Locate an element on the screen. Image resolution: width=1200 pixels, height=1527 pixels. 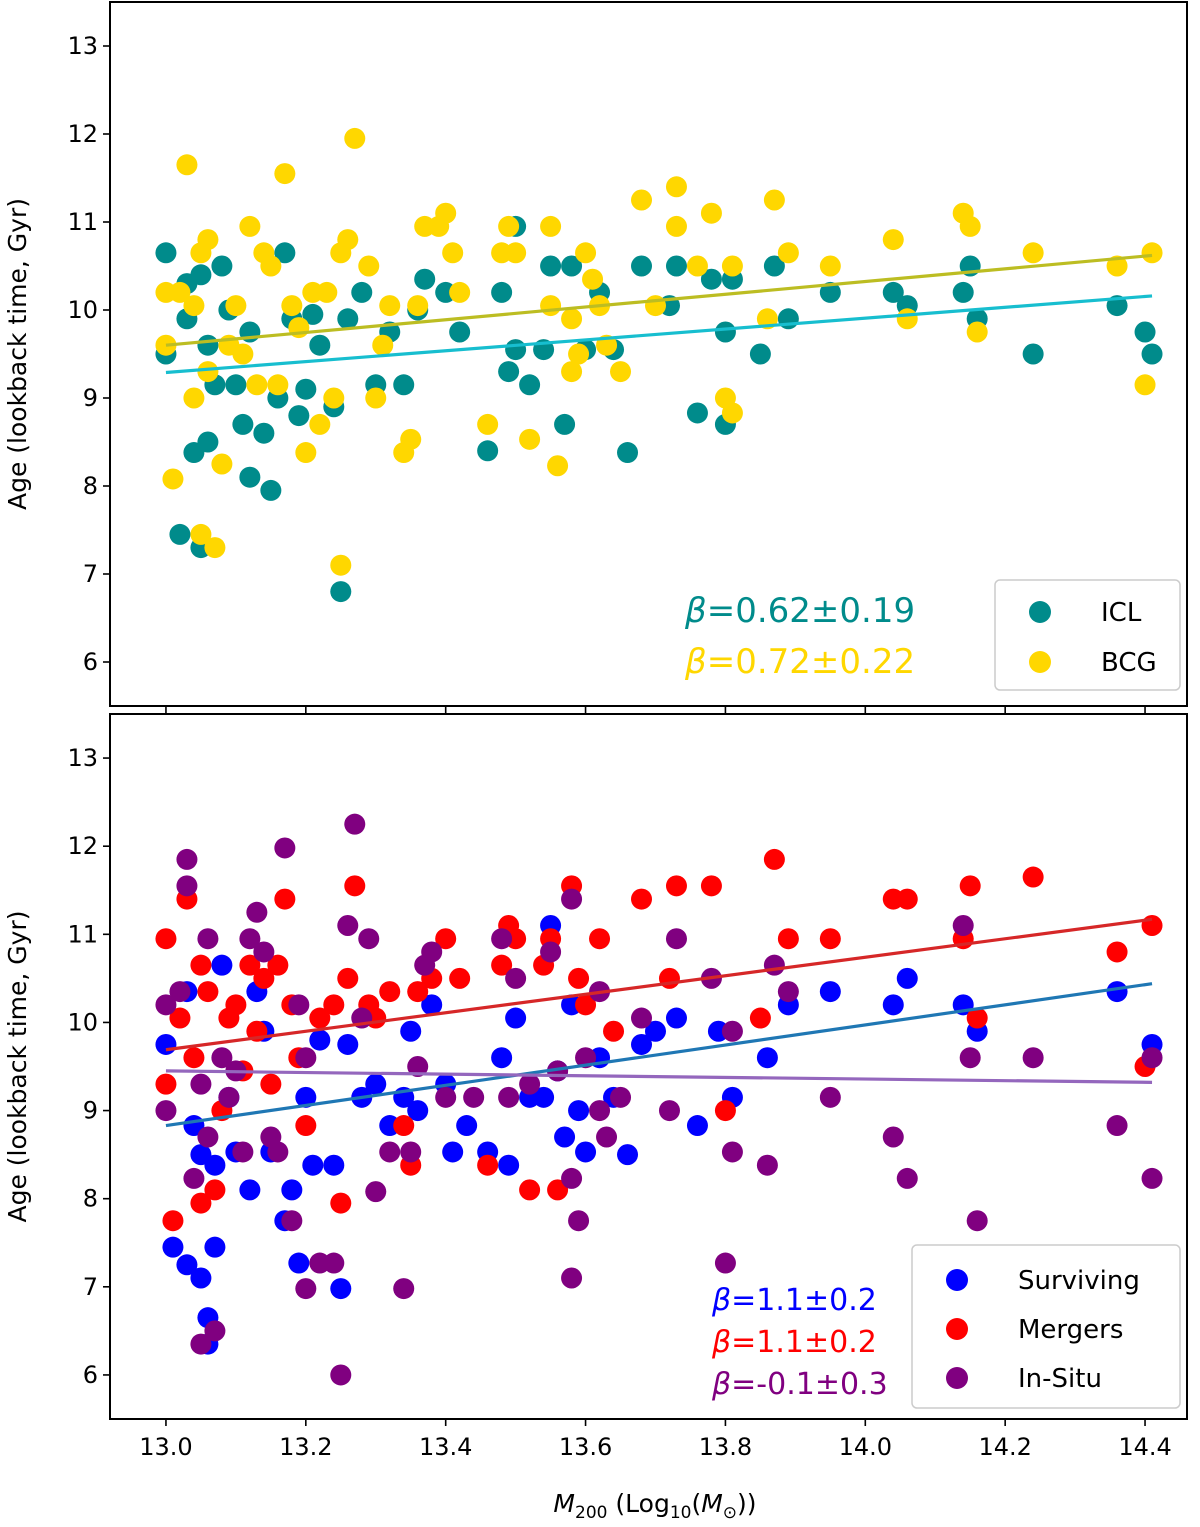
y-tick-label: 7 is located at coordinates (90, 1287).